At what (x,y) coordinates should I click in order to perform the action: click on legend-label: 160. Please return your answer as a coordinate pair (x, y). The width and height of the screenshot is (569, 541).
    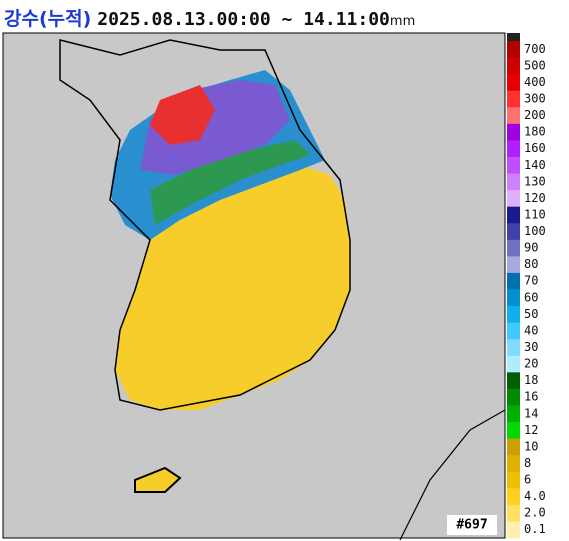
    Looking at the image, I should click on (535, 148).